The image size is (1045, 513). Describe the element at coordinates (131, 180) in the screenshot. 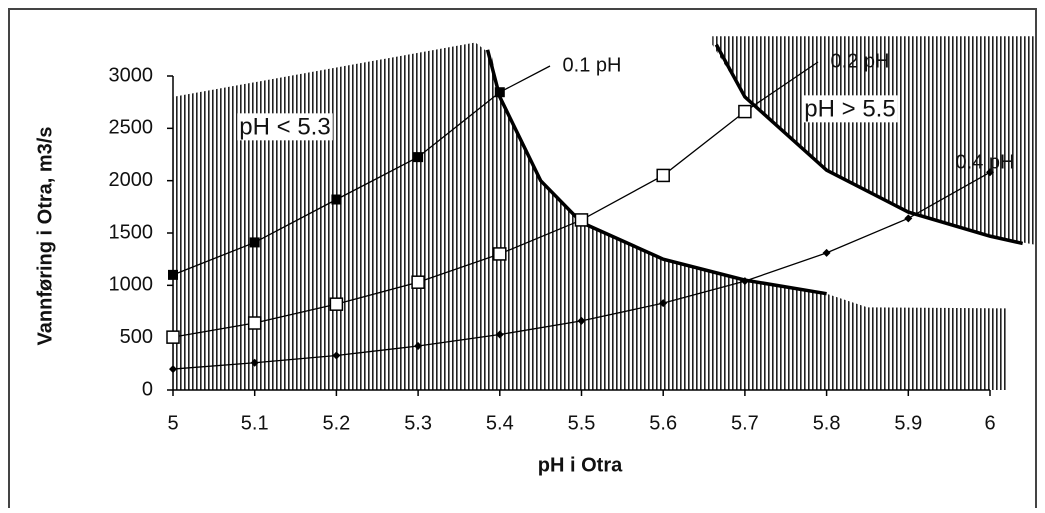

I see `y-tick-label: 2000` at that location.